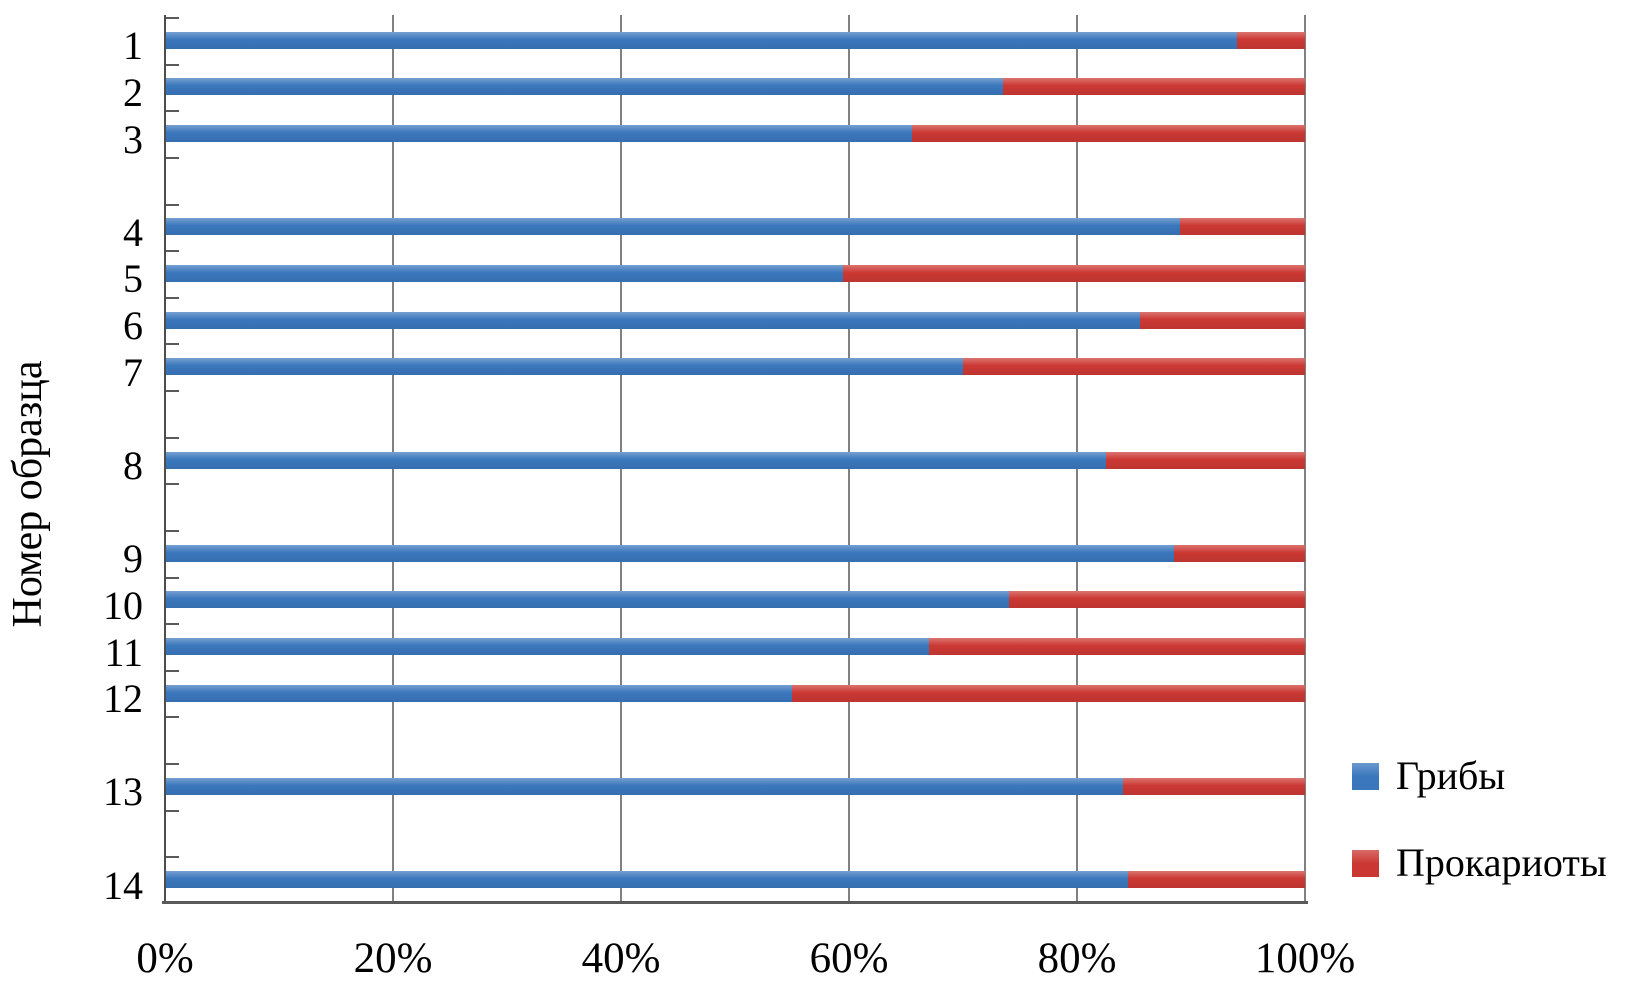 Image resolution: width=1635 pixels, height=1004 pixels. I want to click on legend-item-fungi: Грибы, so click(1479, 776).